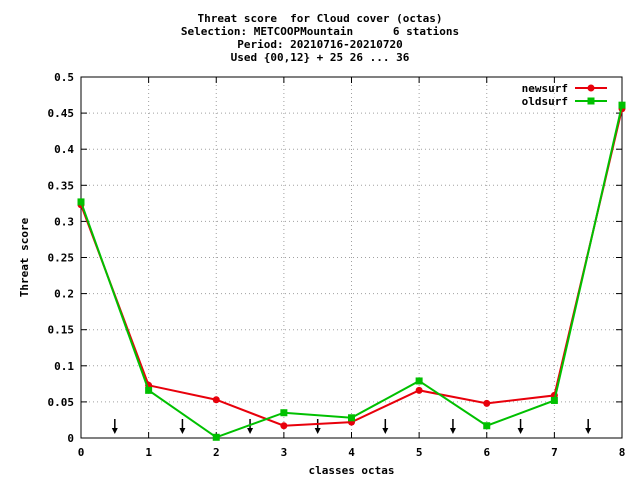 The width and height of the screenshot is (640, 480). I want to click on y-tick-label: 0.25, so click(61, 258).